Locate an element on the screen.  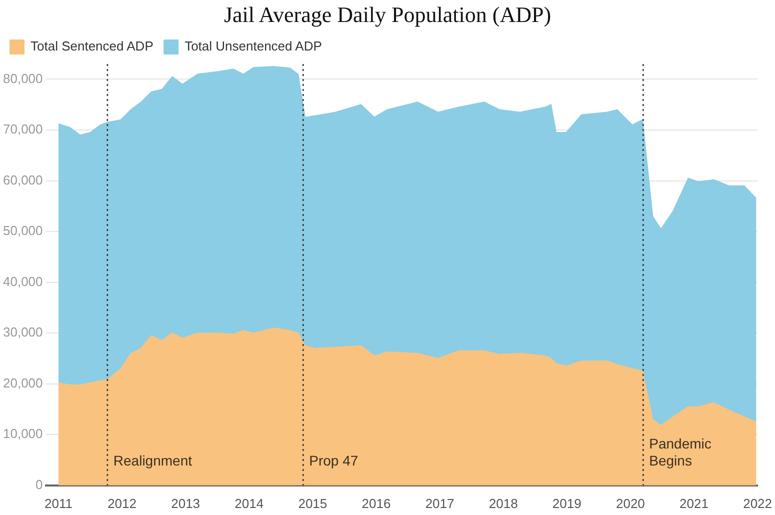
x-tick-label: 2018 is located at coordinates (503, 503).